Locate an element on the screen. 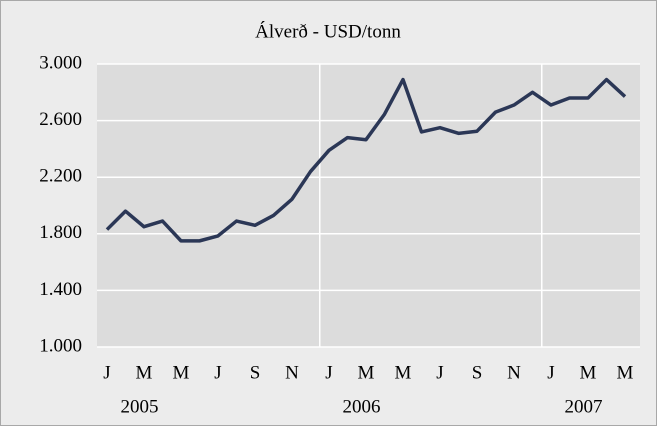  y-tick-label: 2.200 is located at coordinates (60, 176).